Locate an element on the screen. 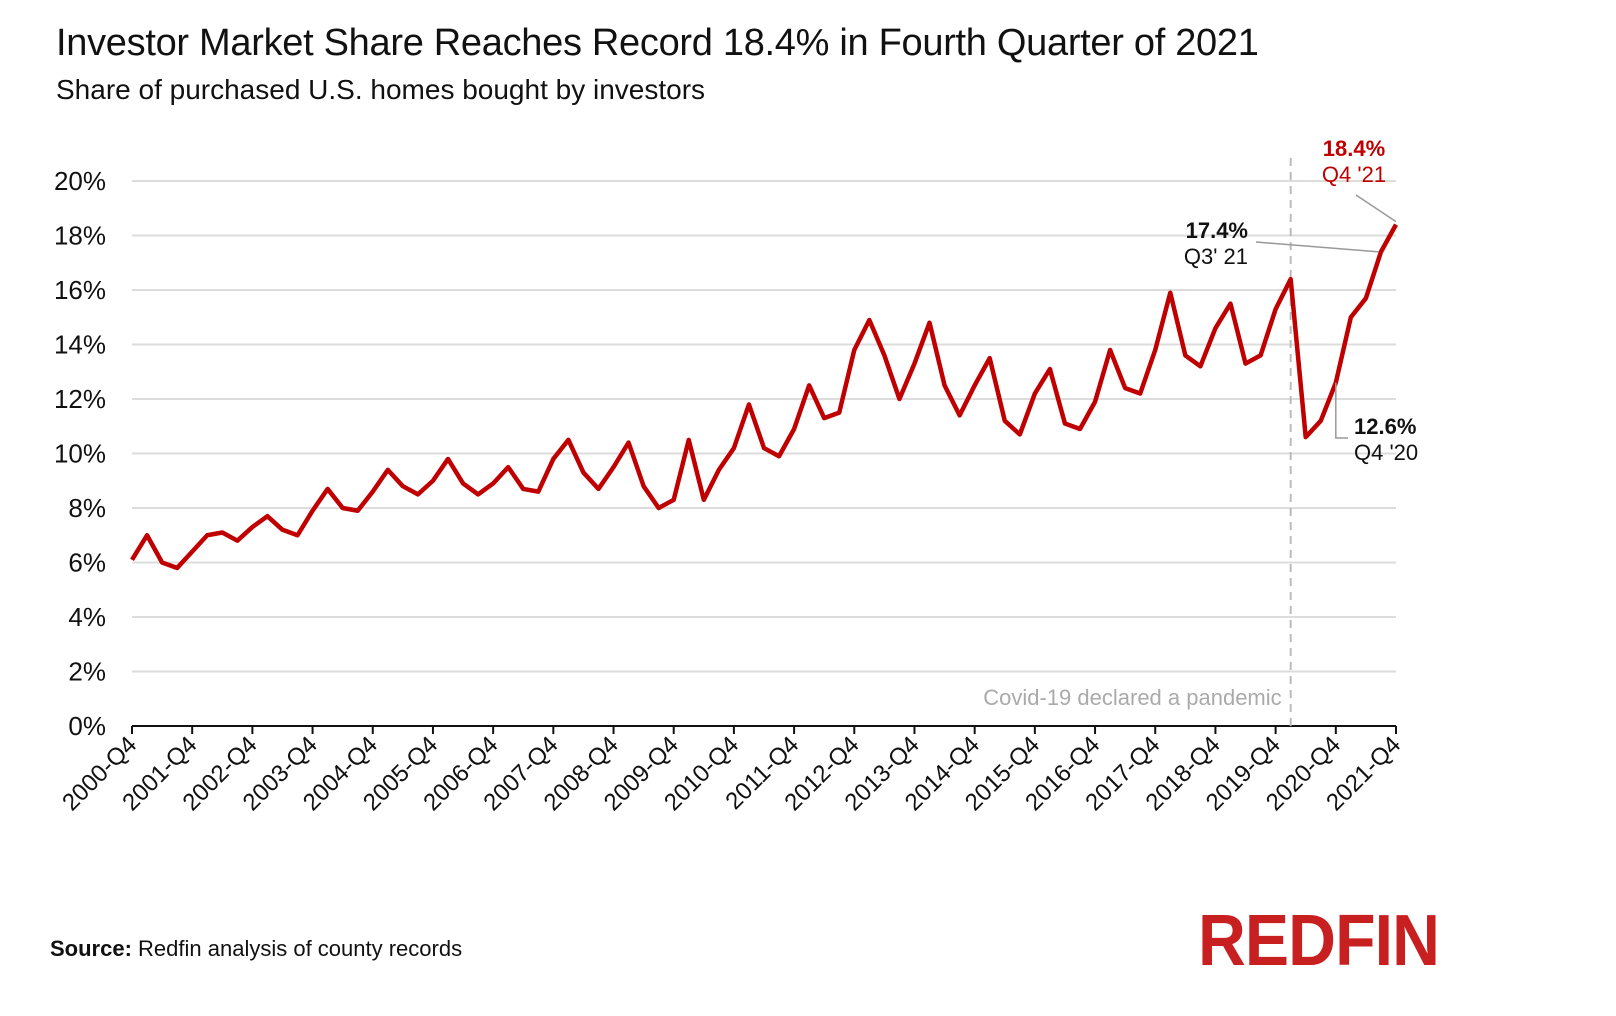 This screenshot has width=1616, height=1016. y-tick-label: 6% is located at coordinates (87, 563).